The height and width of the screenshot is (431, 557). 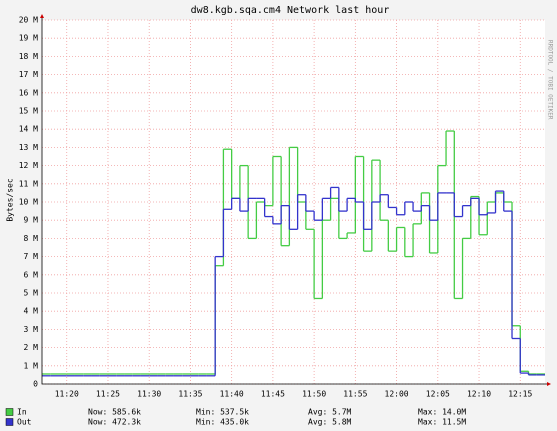 I want to click on y-tick-label: 10 M, so click(x=28, y=202).